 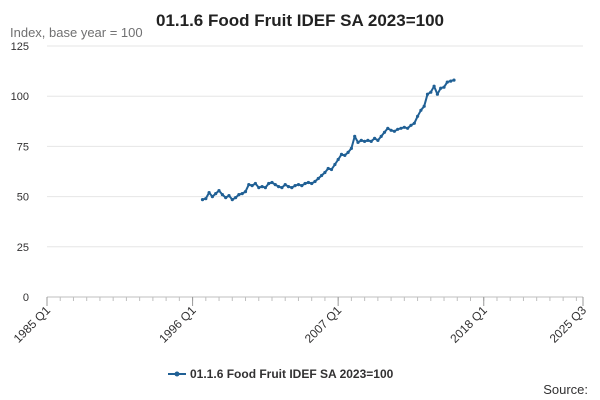 What do you see at coordinates (300, 321) in the screenshot?
I see `x-axis: 1985 Q1 1996 Q1 2007 Q1 2018 Q1 2025 Q3` at bounding box center [300, 321].